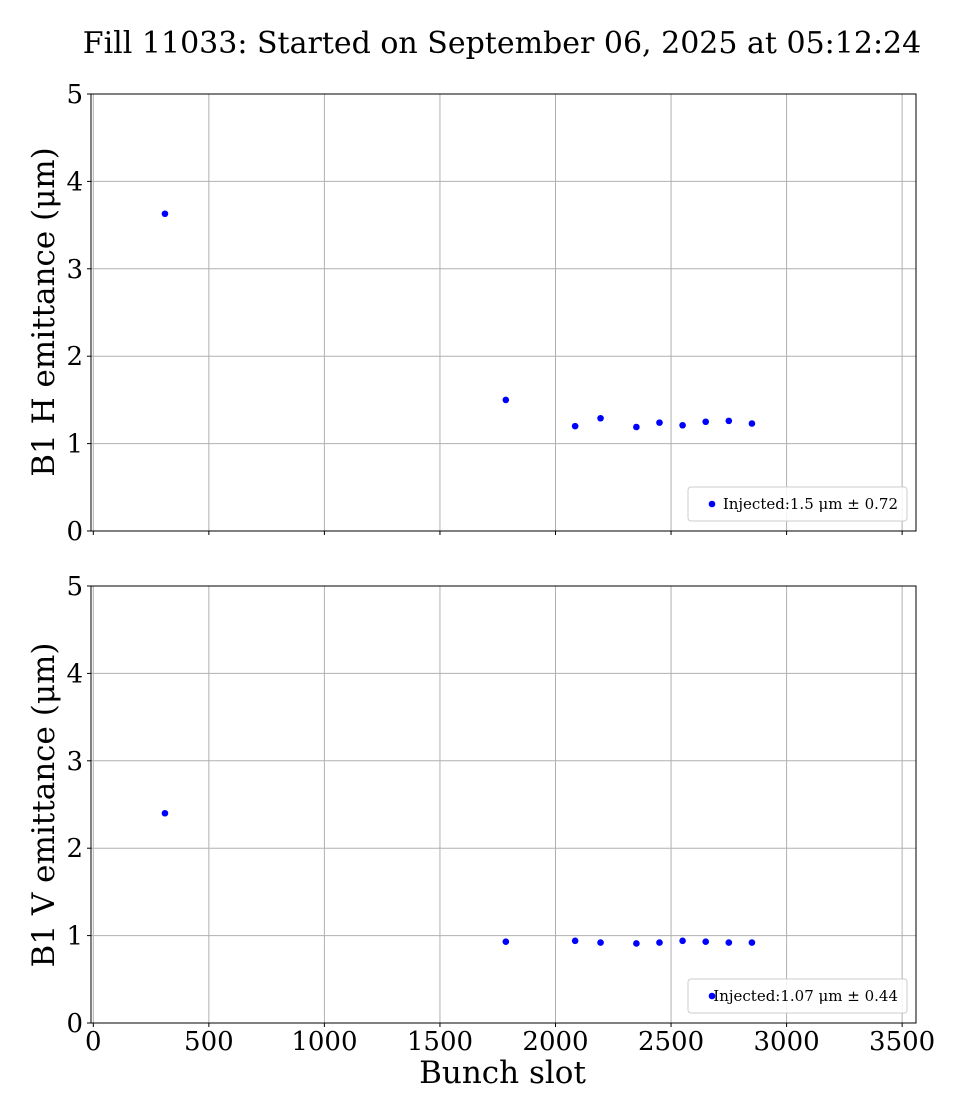  Describe the element at coordinates (902, 1042) in the screenshot. I see `x-tick-label: 3500` at that location.